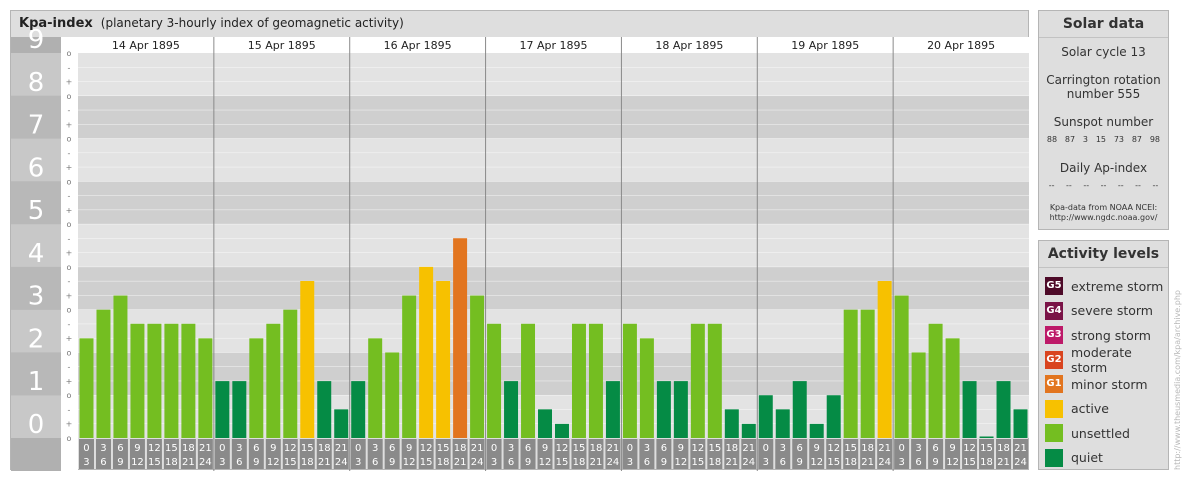  I want to click on hour-start-label: 12, so click(290, 448).